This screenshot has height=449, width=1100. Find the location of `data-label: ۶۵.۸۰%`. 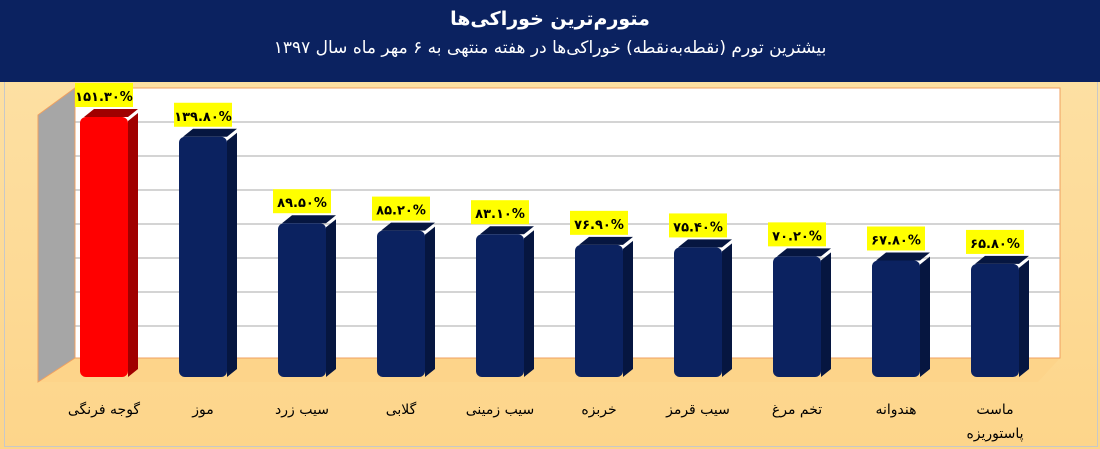

data-label: ۶۵.۸۰% is located at coordinates (995, 244).